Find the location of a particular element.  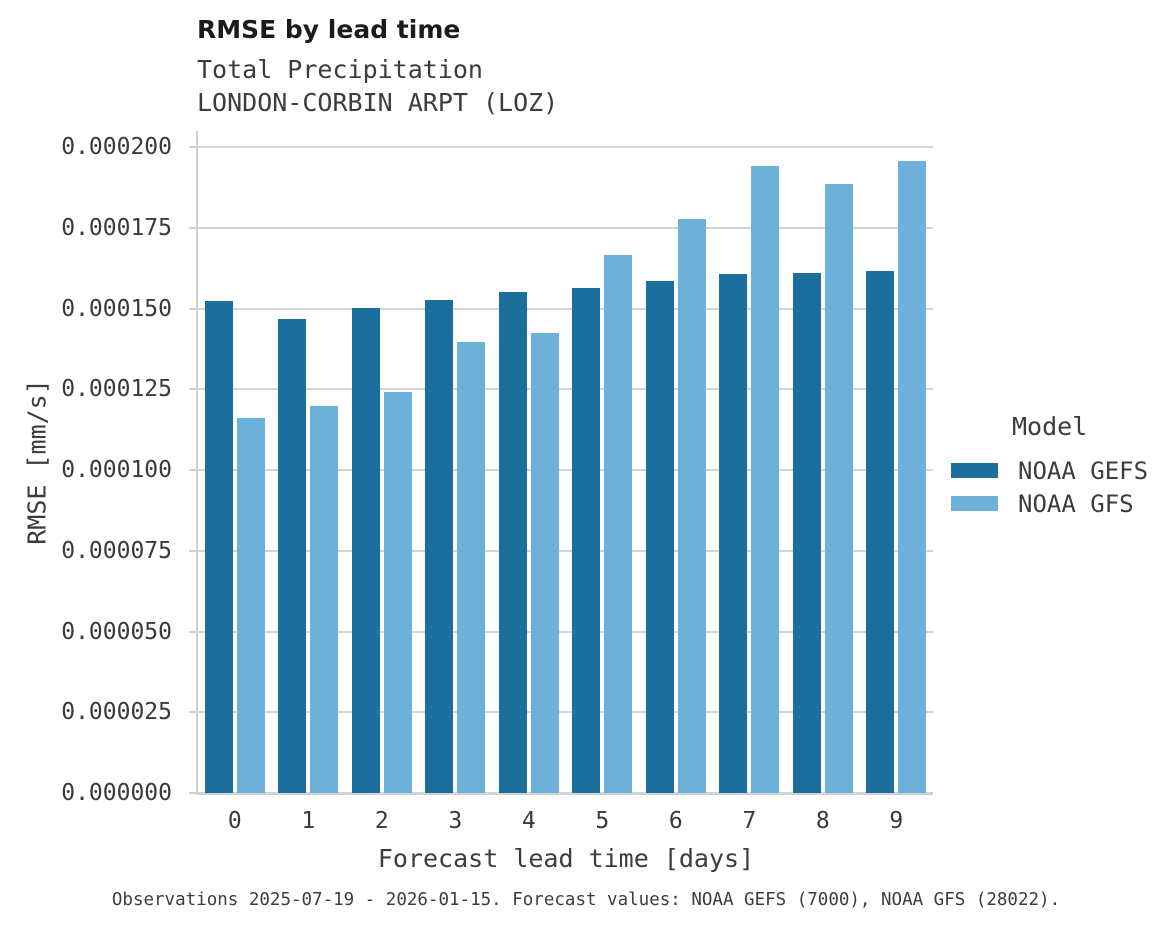

y-tick-label: 0.000150 is located at coordinates (116, 308).